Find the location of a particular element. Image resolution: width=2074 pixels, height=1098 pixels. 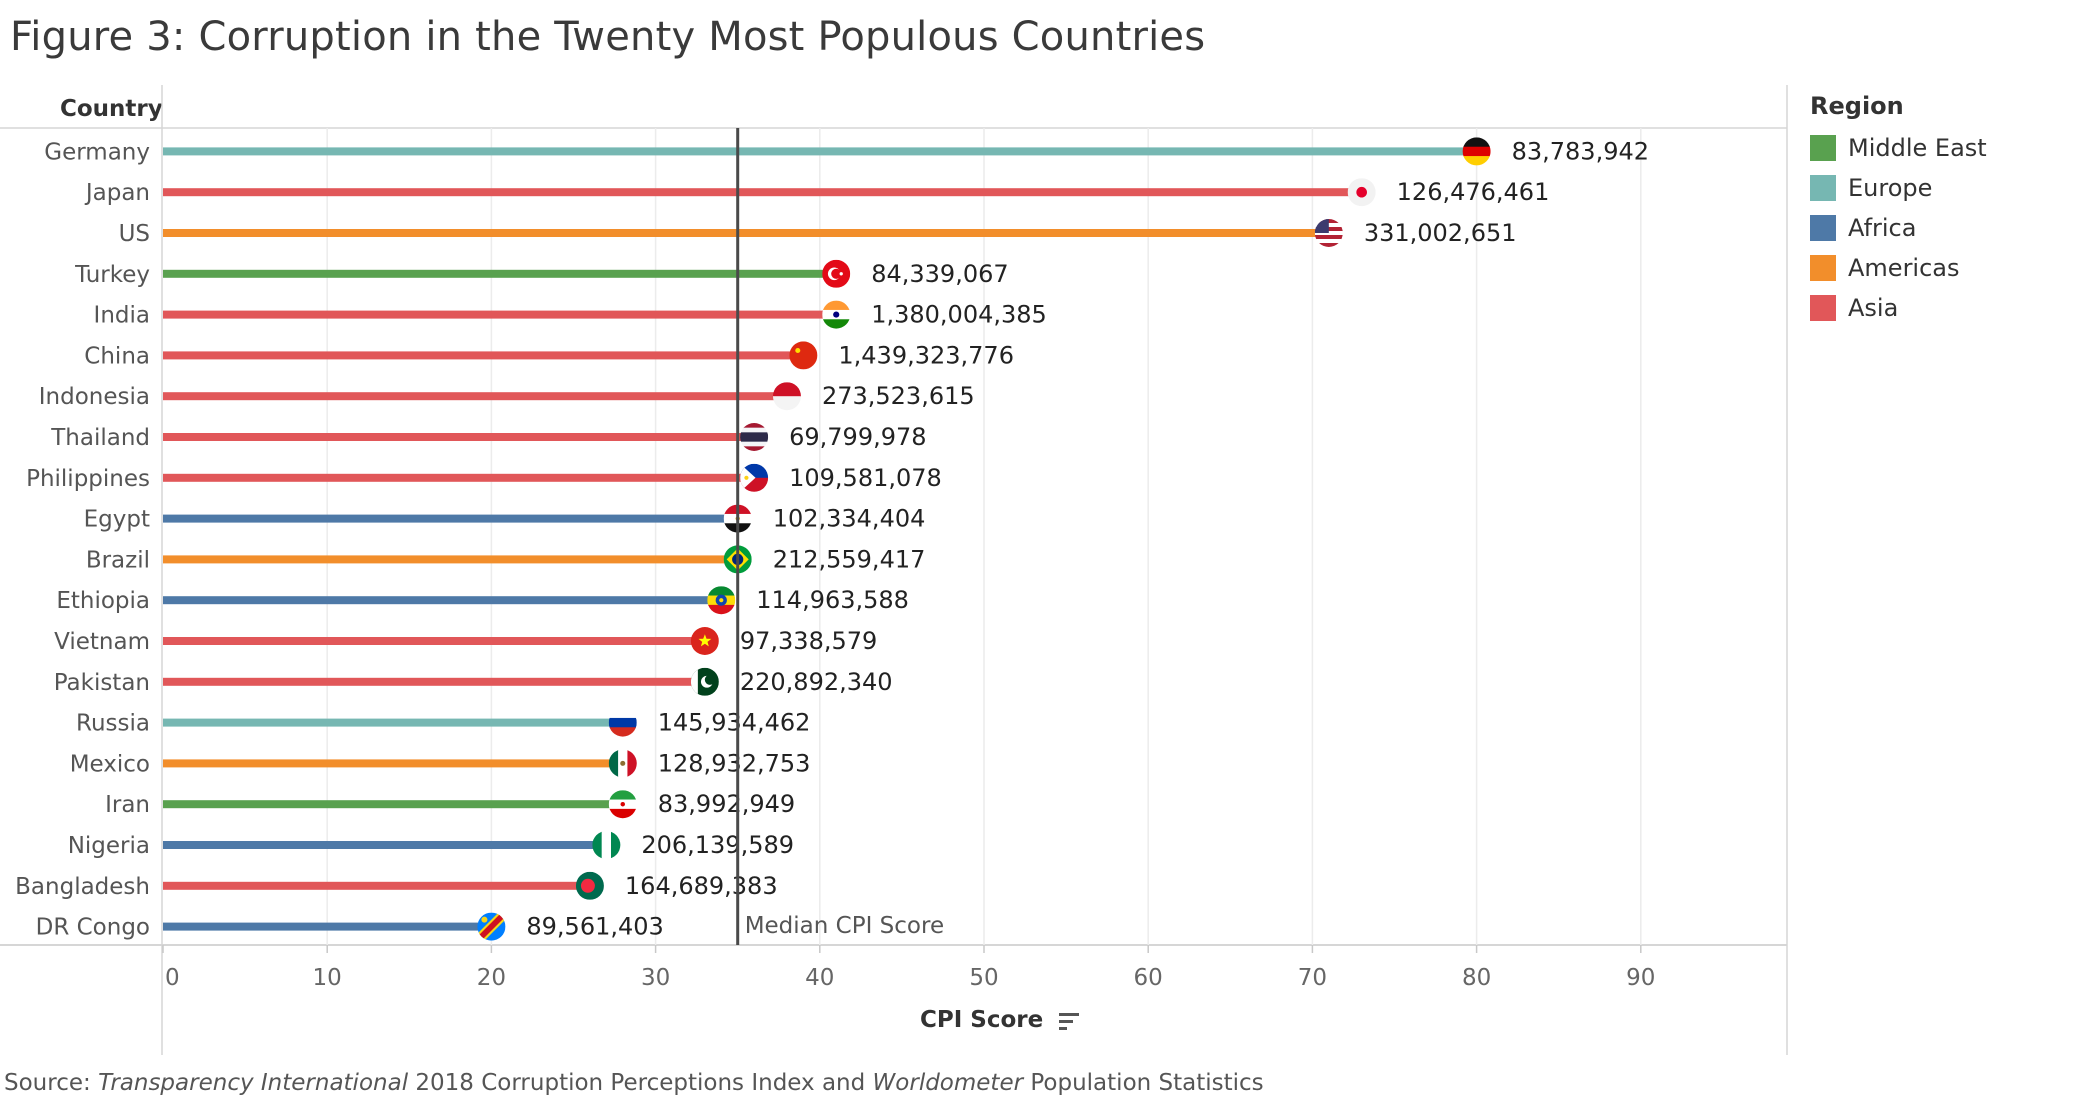

germany-flag is located at coordinates (1476, 151).